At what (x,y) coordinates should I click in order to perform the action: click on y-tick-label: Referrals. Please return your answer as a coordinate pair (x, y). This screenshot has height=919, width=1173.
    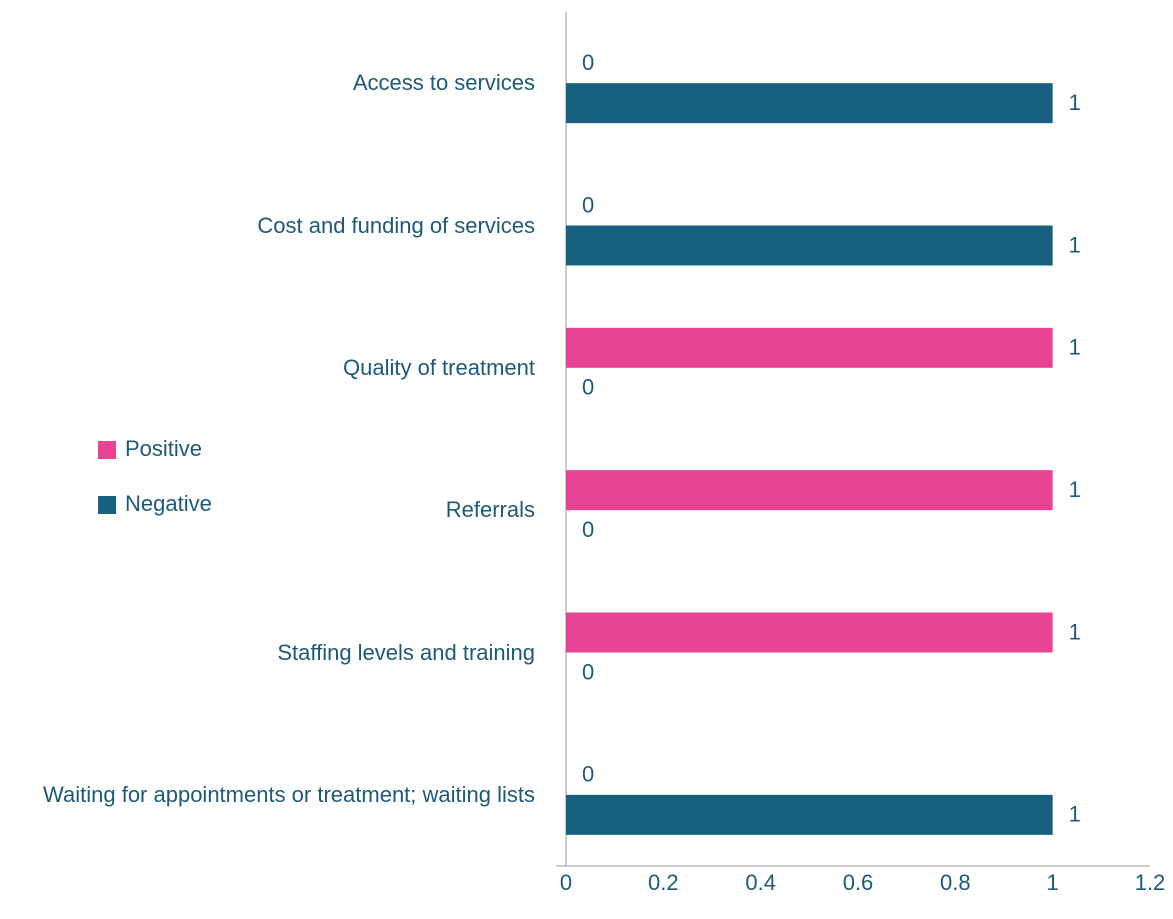
    Looking at the image, I should click on (490, 510).